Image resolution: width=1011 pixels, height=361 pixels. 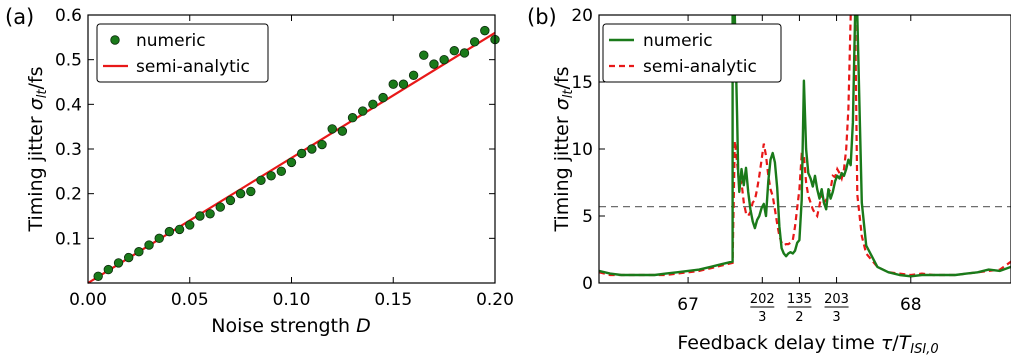 I want to click on panel-b-y-axis-label: Timing jitter σlt/fs, so click(x=563, y=150).